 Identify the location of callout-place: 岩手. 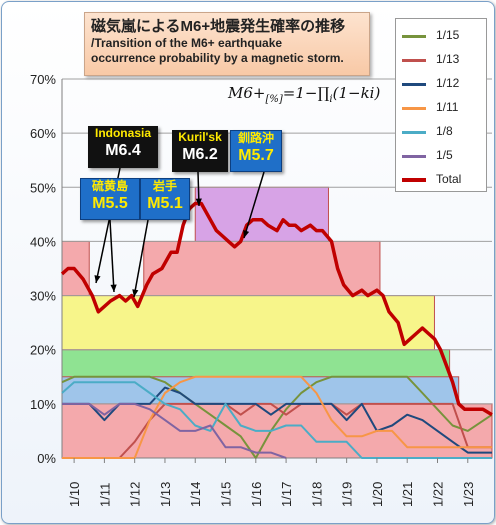
(164, 186).